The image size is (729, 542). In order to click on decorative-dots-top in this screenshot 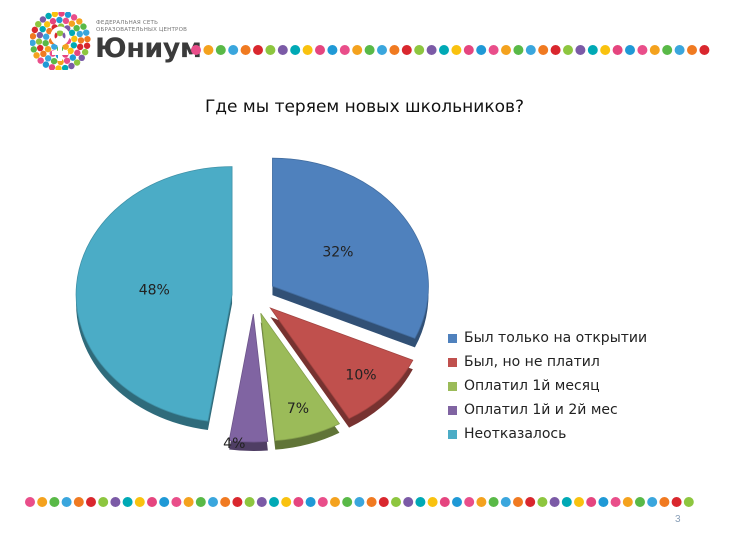, I will do `click(450, 50)`.